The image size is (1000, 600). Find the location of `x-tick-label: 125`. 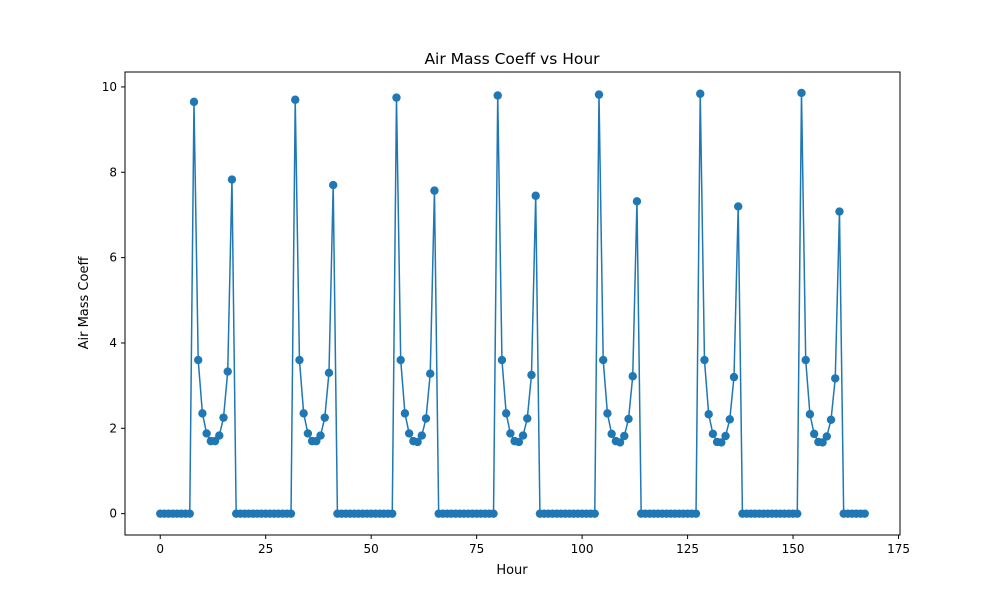

x-tick-label: 125 is located at coordinates (687, 549).